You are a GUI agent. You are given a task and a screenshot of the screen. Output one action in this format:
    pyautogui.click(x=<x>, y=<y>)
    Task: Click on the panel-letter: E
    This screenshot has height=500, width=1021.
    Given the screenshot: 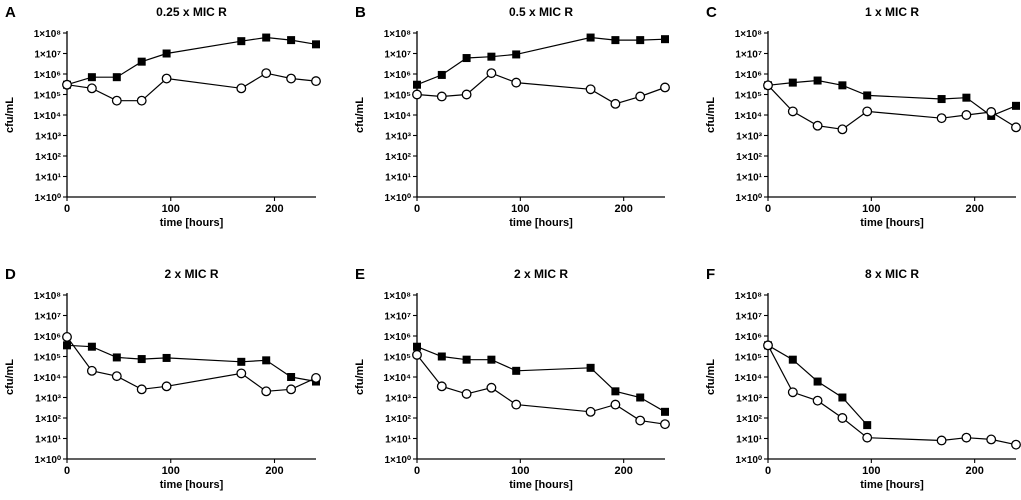 What is the action you would take?
    pyautogui.click(x=360, y=274)
    